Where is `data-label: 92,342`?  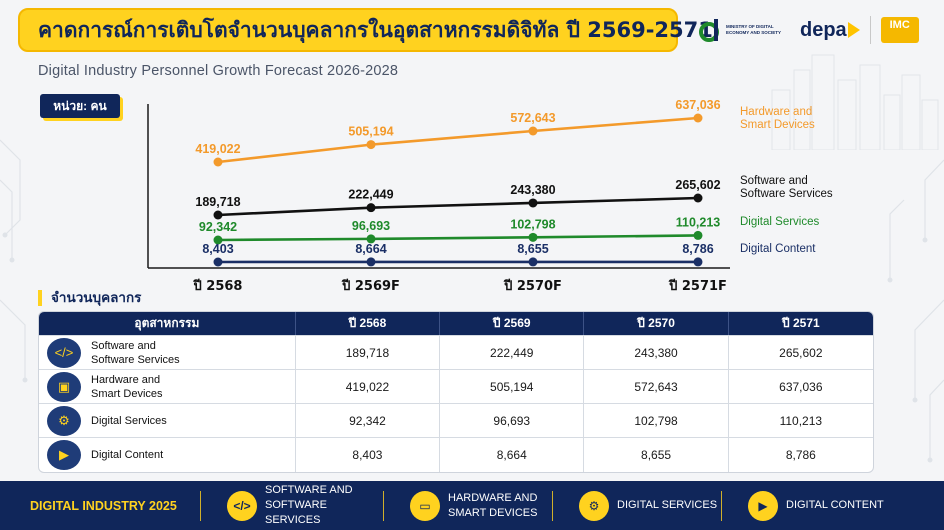 data-label: 92,342 is located at coordinates (218, 227).